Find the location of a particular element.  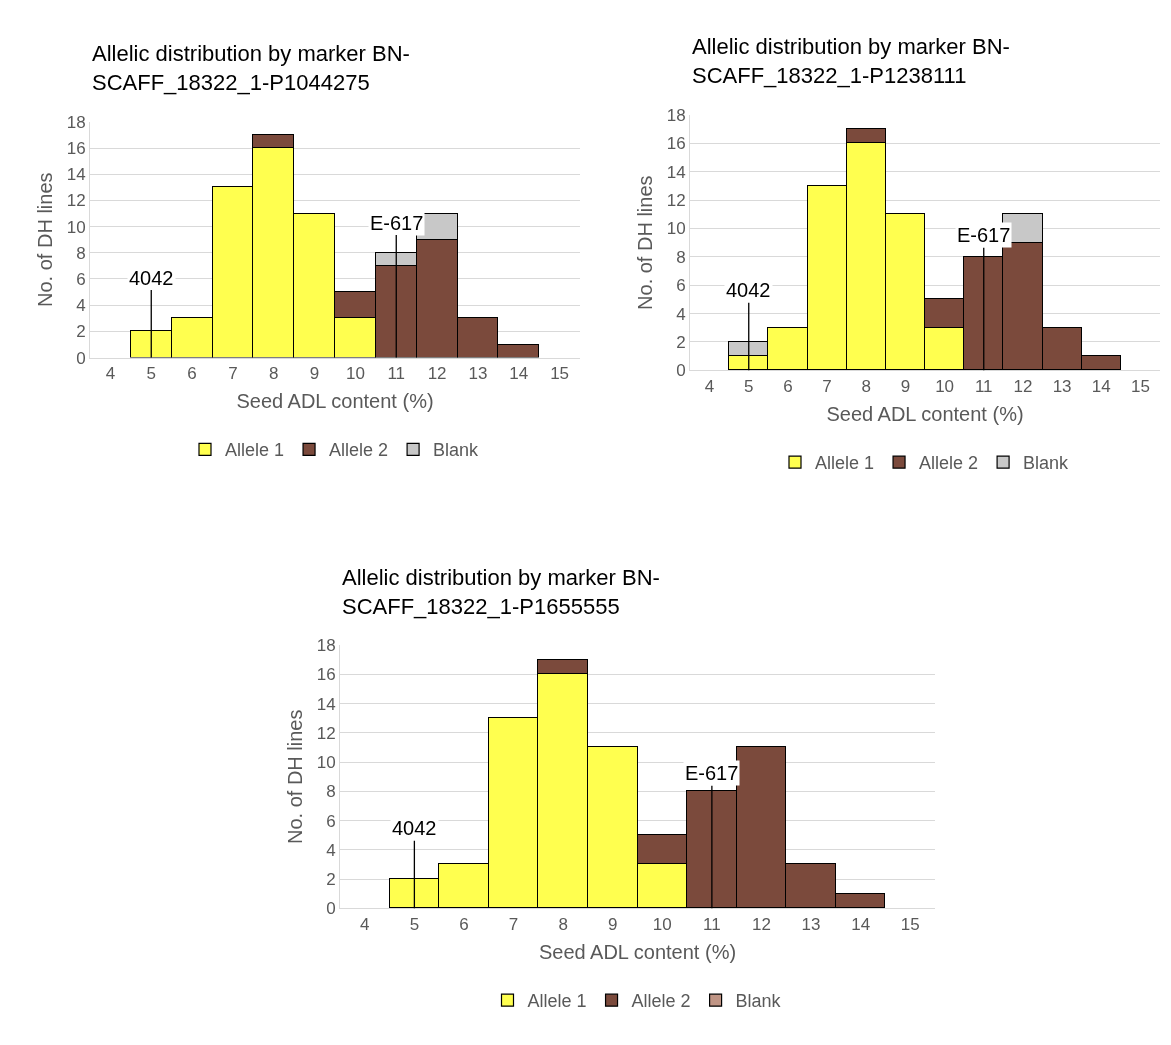

chart-title: Allelic distribution by marker BN- SCAFF_18322_1-P1044275 is located at coordinates (251, 68).